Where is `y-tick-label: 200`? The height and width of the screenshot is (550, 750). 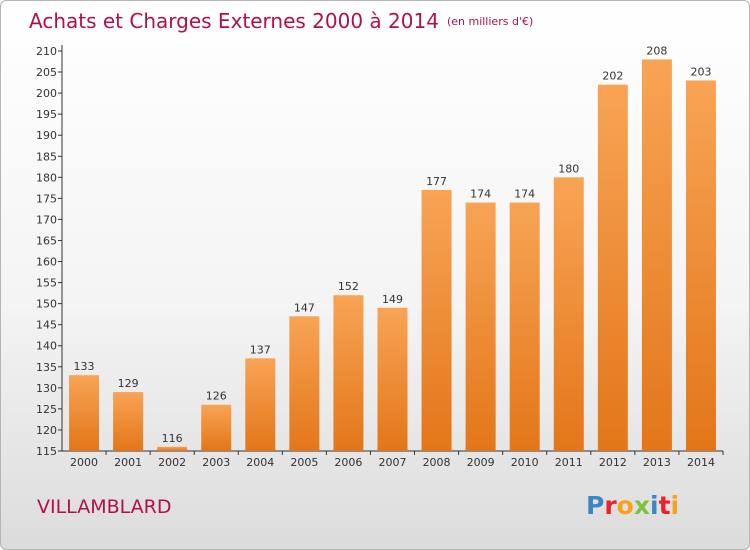
y-tick-label: 200 is located at coordinates (46, 93).